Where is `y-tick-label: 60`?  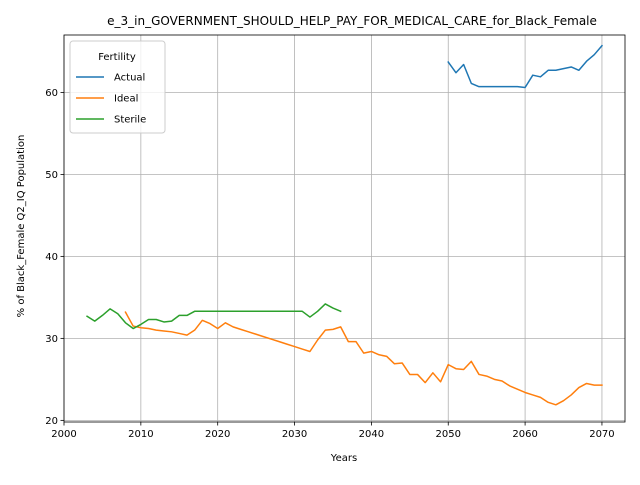 y-tick-label: 60 is located at coordinates (51, 93).